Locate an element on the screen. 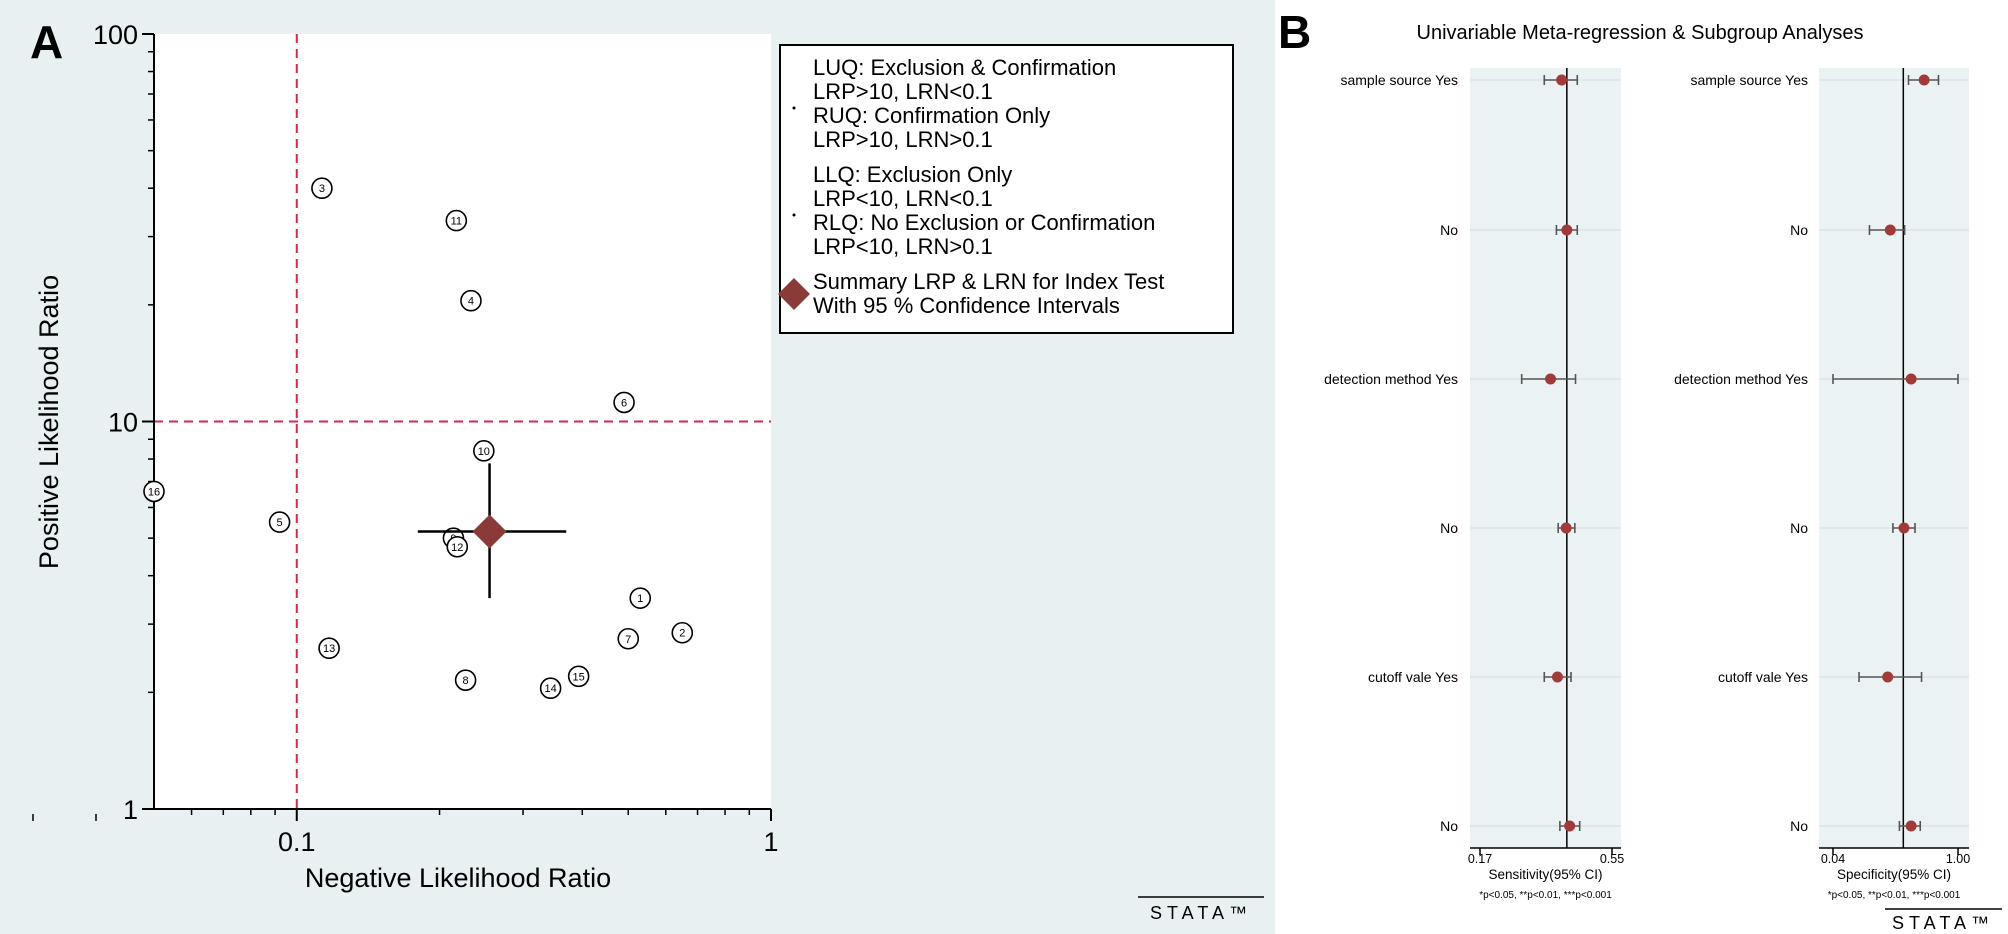 The width and height of the screenshot is (2008, 934). study-label: 3 is located at coordinates (322, 189).